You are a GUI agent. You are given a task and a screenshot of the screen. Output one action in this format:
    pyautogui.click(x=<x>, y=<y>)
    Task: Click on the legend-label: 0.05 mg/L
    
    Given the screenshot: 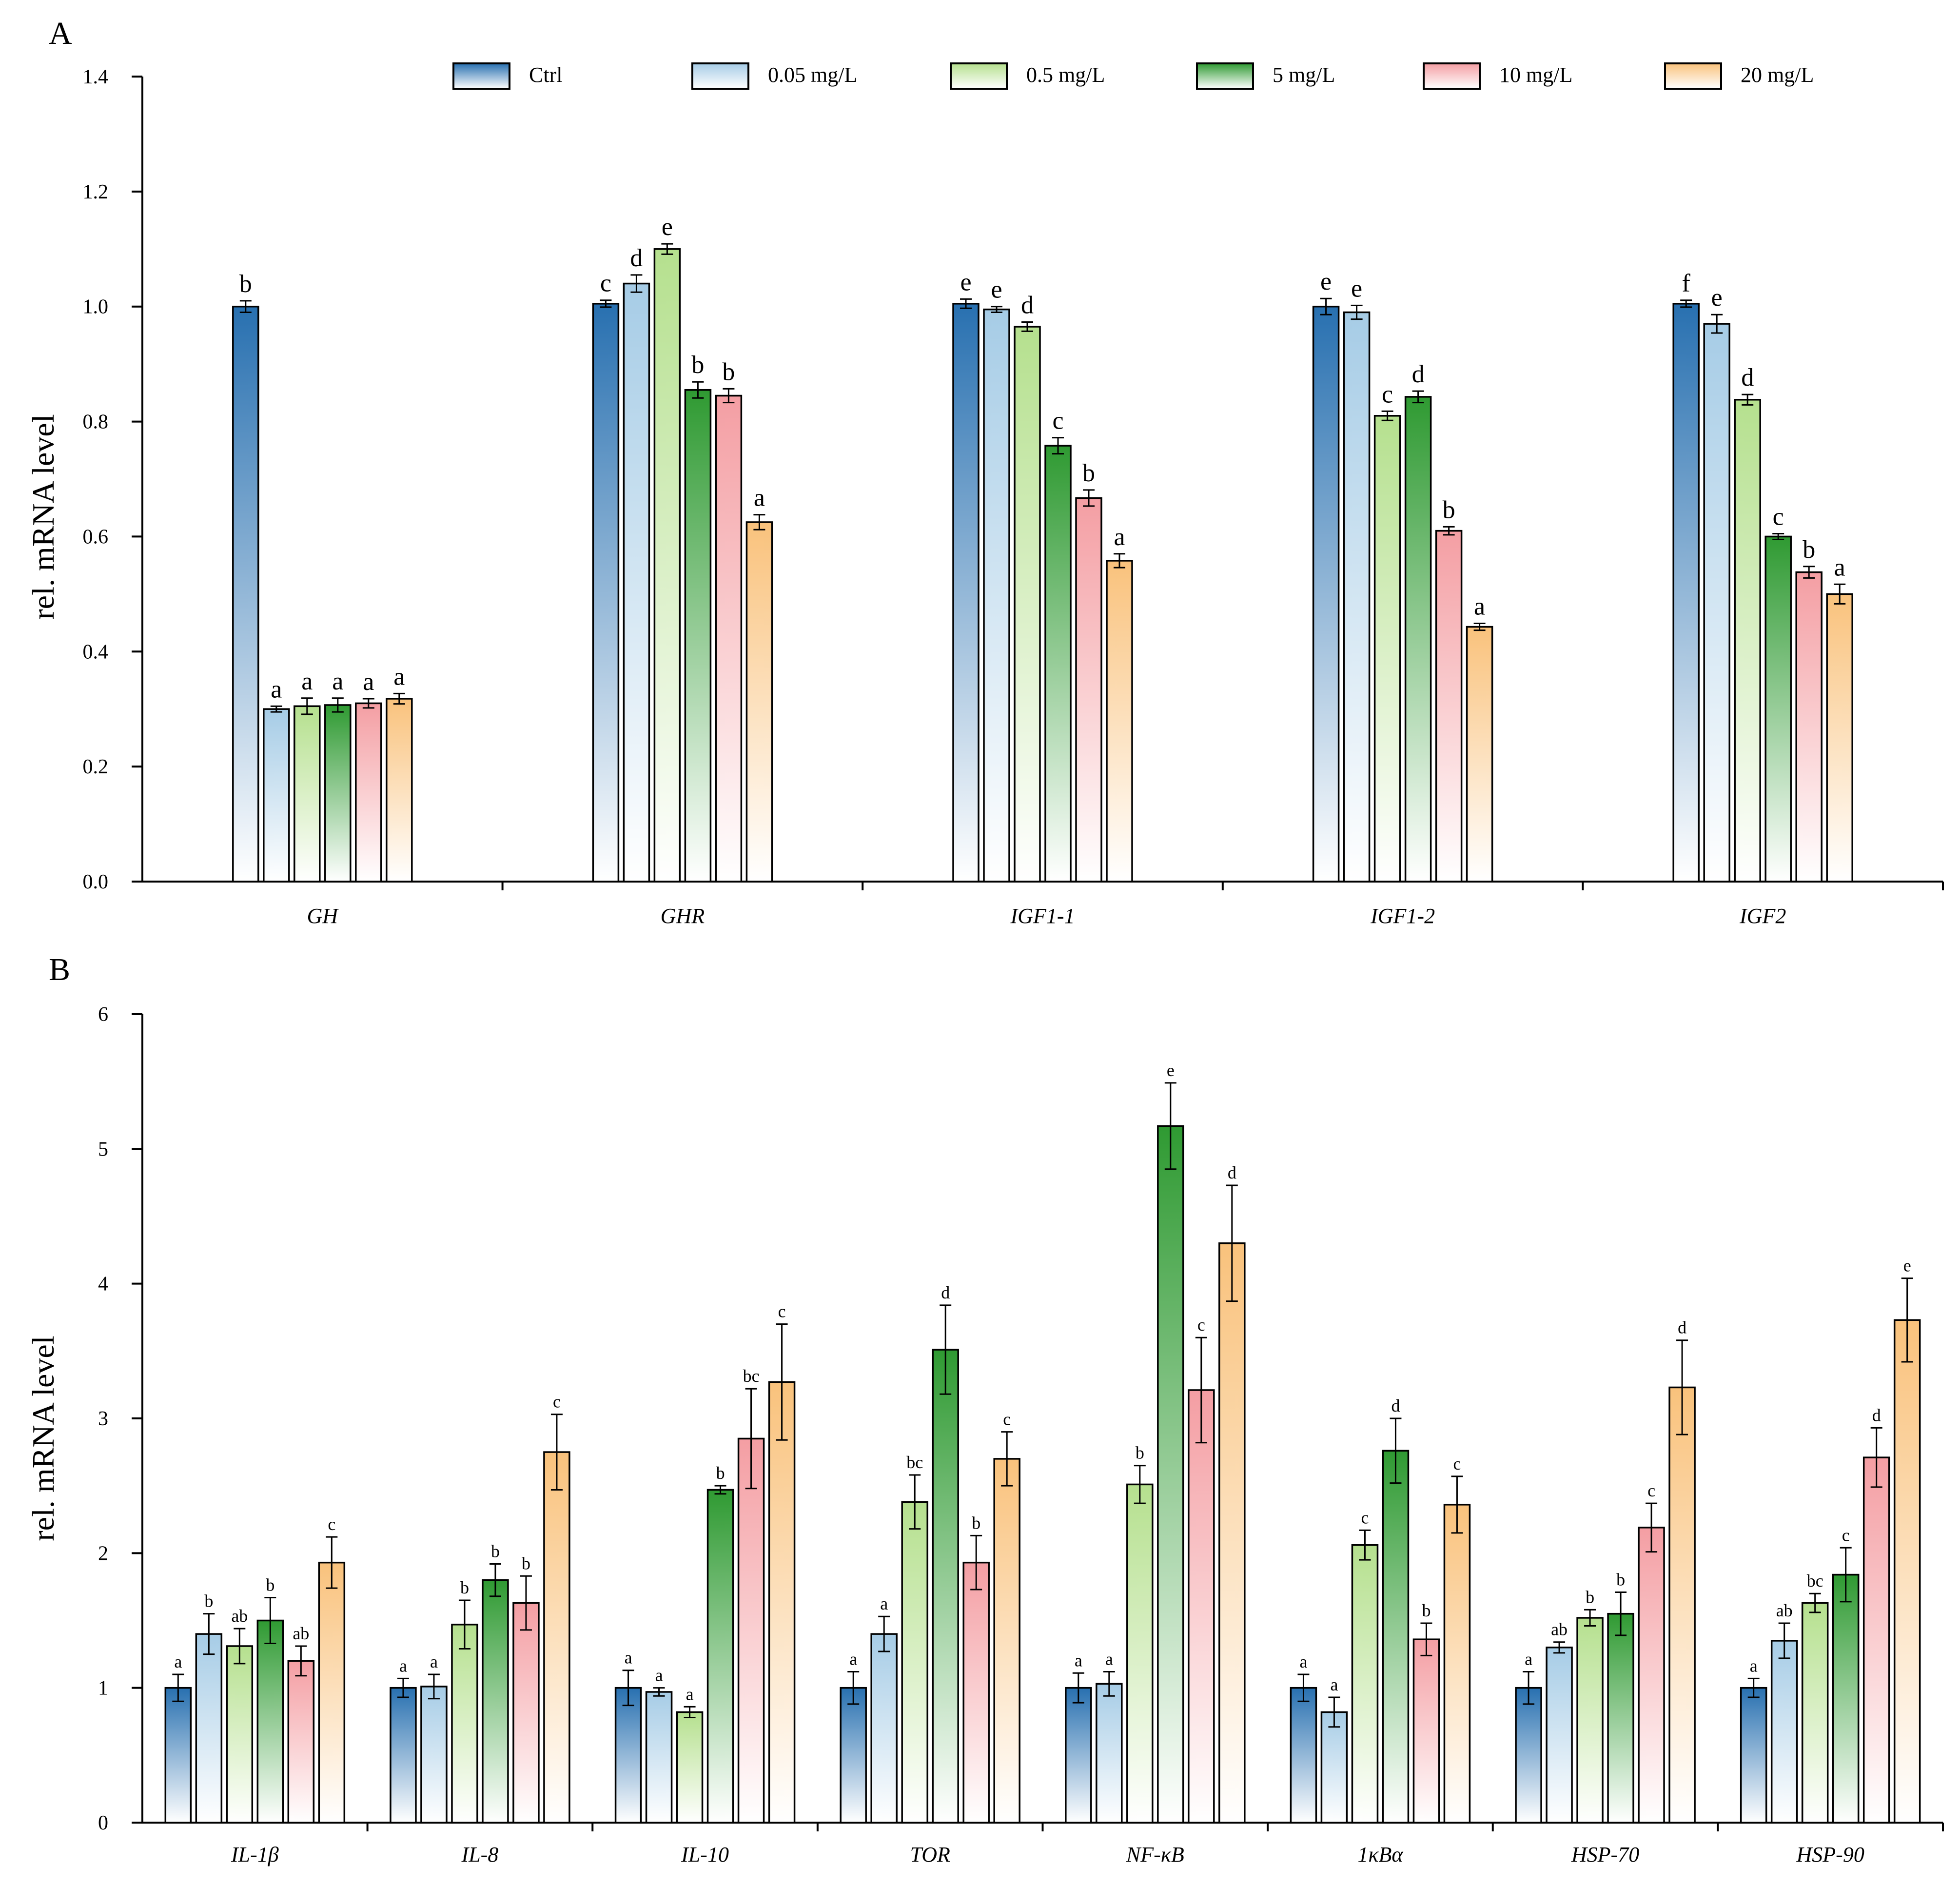 What is the action you would take?
    pyautogui.click(x=812, y=75)
    